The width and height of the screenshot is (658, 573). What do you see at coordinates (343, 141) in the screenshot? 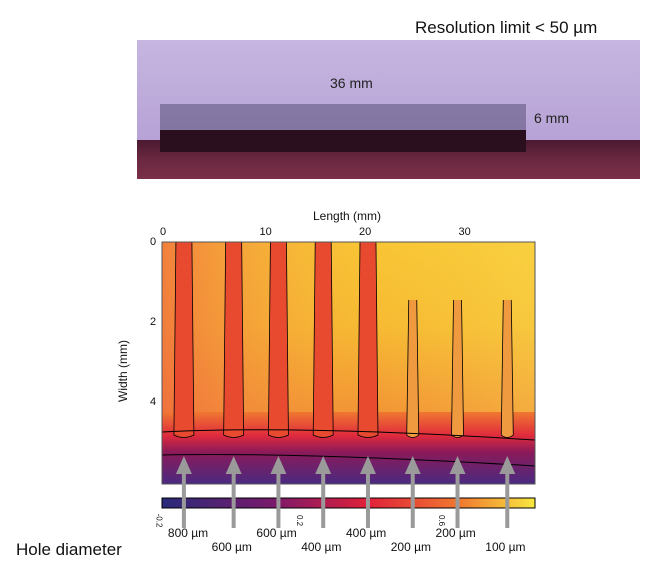
I see `sample-dark-region` at bounding box center [343, 141].